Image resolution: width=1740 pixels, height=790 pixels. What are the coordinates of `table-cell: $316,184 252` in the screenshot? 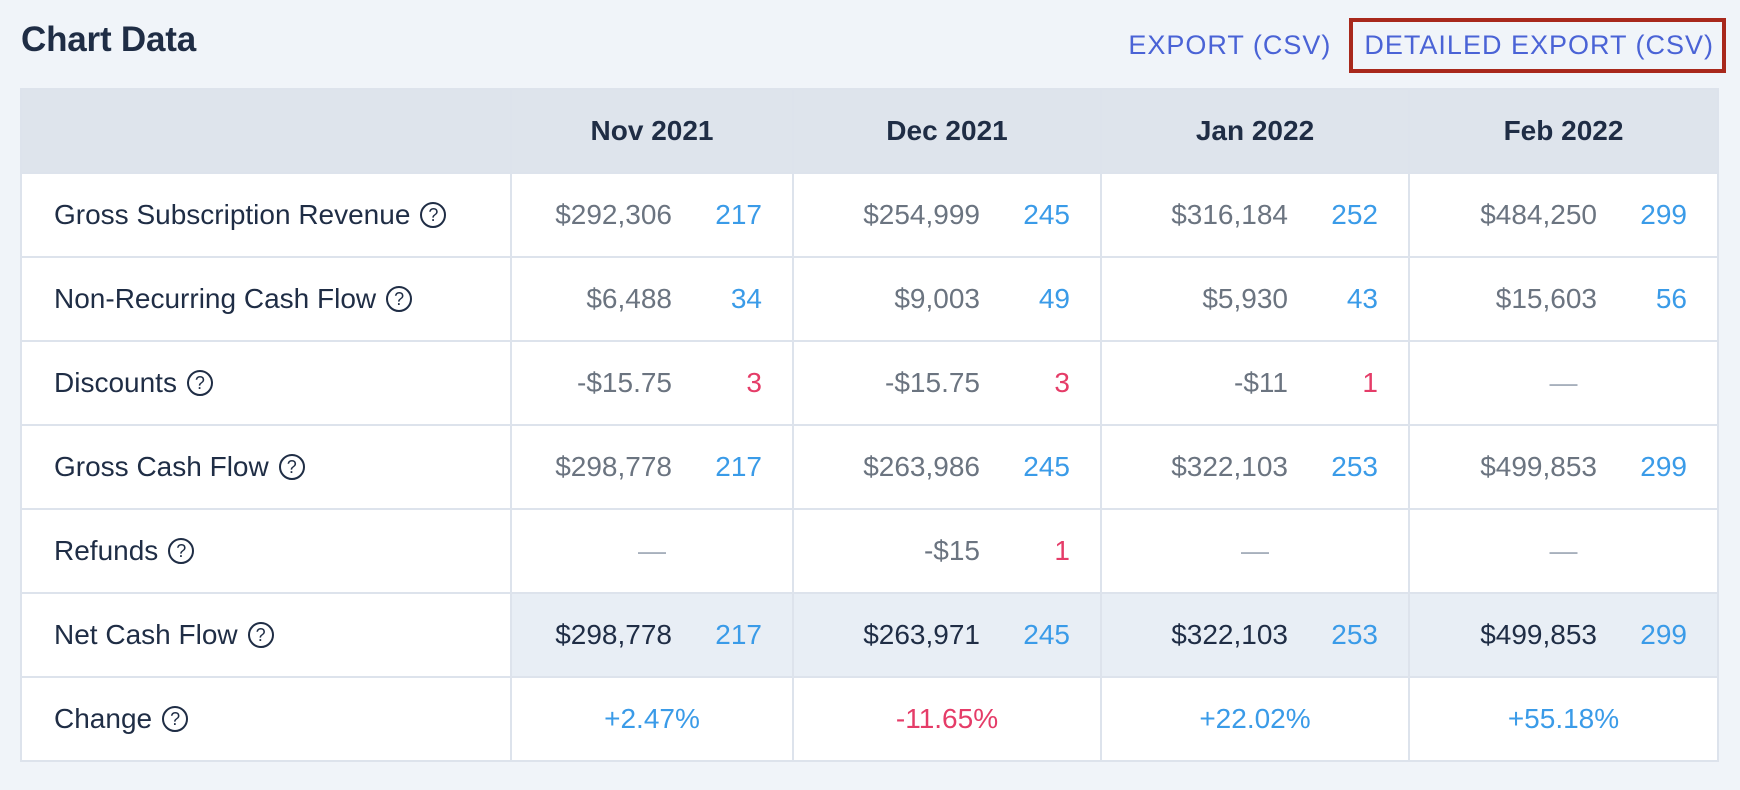 It's located at (1255, 215).